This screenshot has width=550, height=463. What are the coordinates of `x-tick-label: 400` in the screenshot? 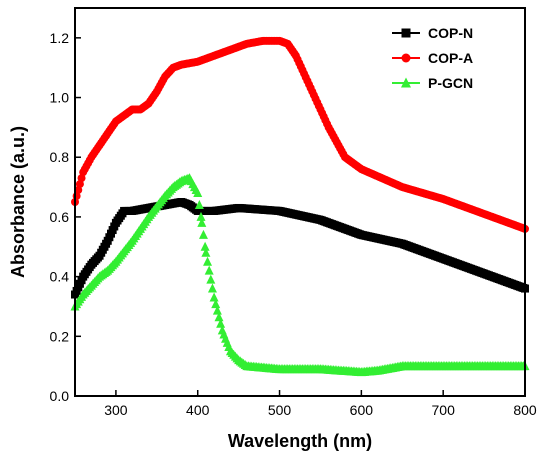 It's located at (198, 410).